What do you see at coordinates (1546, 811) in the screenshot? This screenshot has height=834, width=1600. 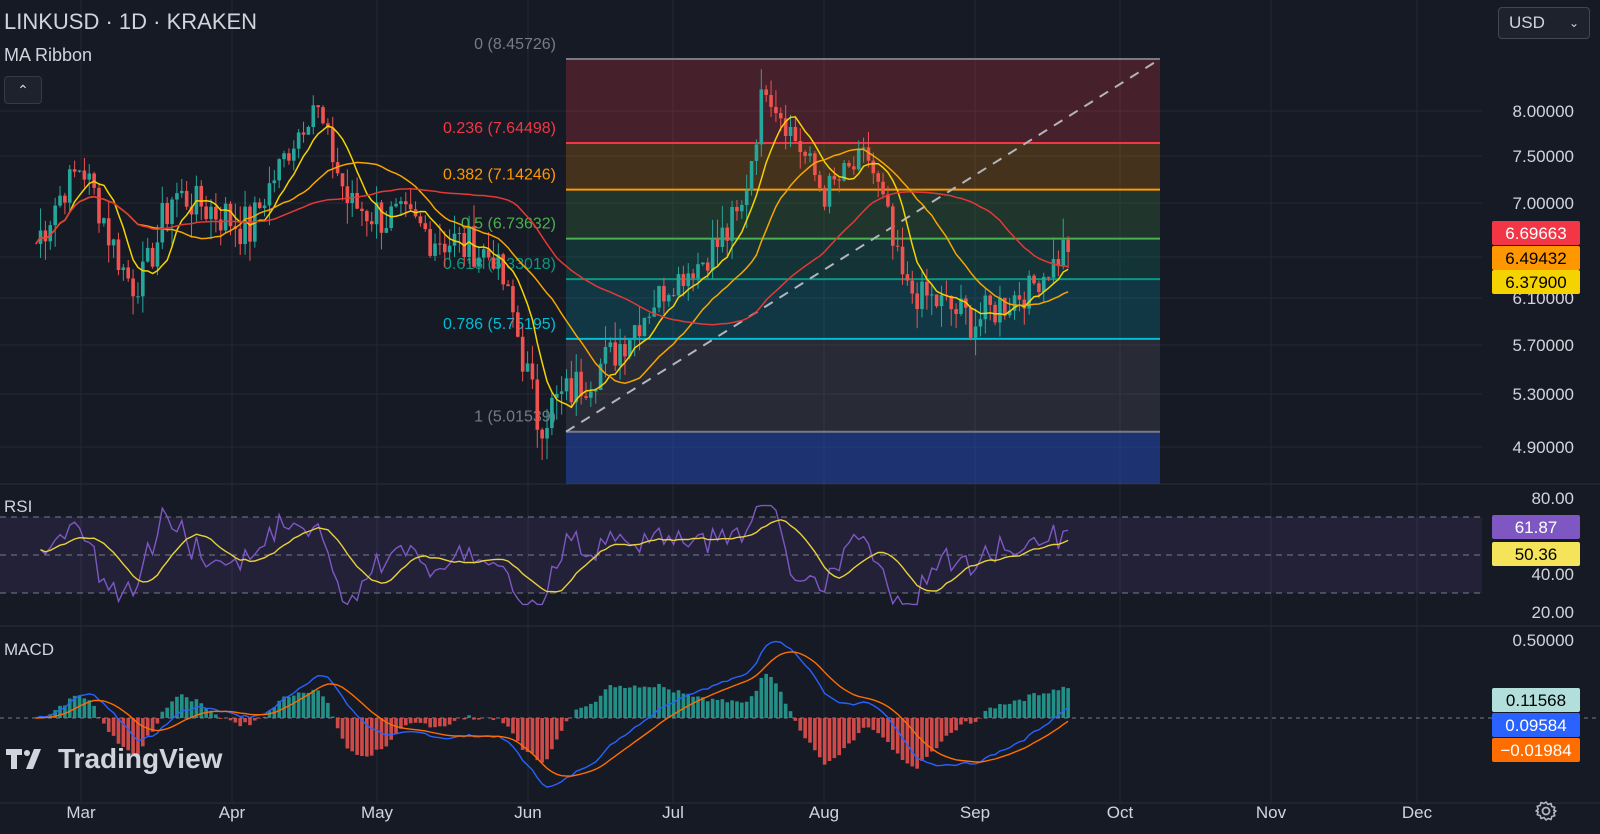 I see `gear-icon` at bounding box center [1546, 811].